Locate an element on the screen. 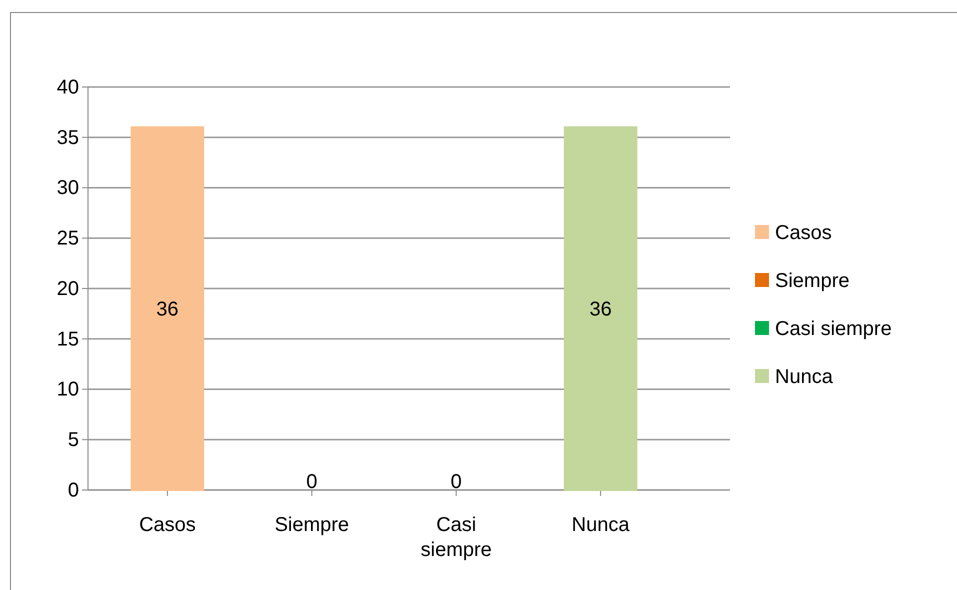 This screenshot has width=957, height=590. legend-label: Casos is located at coordinates (803, 233).